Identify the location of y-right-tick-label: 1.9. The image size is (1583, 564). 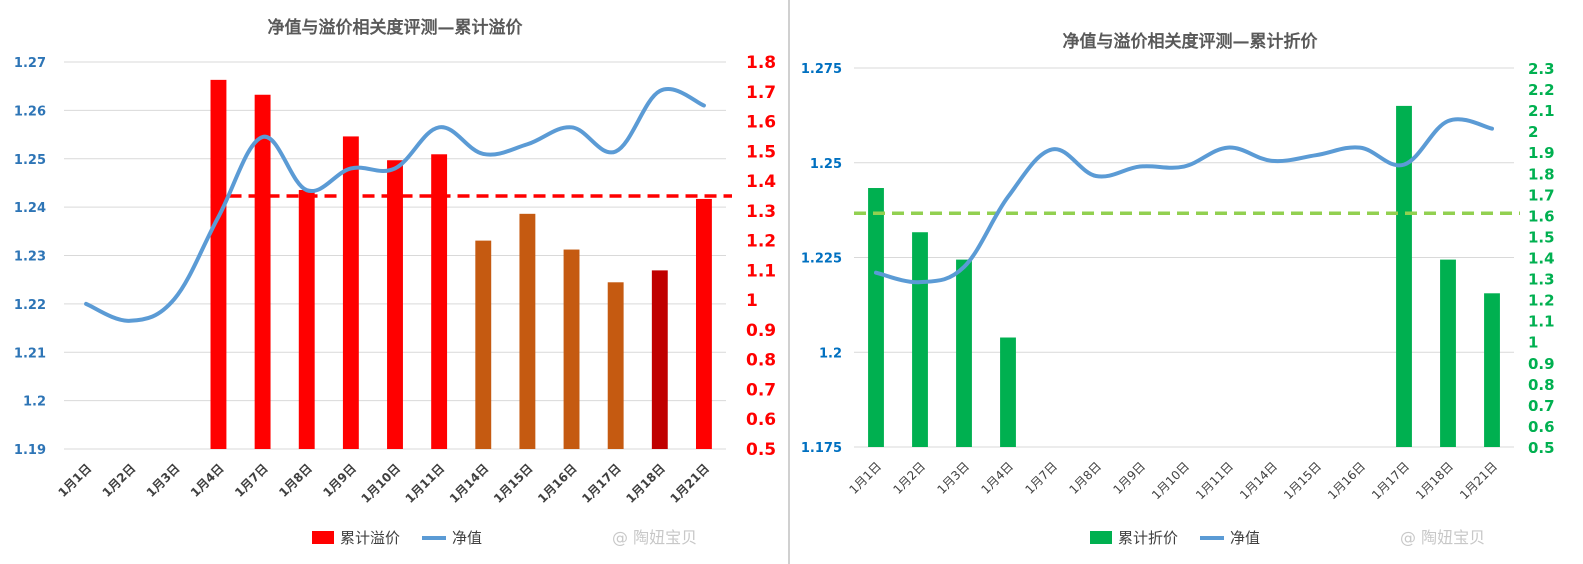
(1541, 153).